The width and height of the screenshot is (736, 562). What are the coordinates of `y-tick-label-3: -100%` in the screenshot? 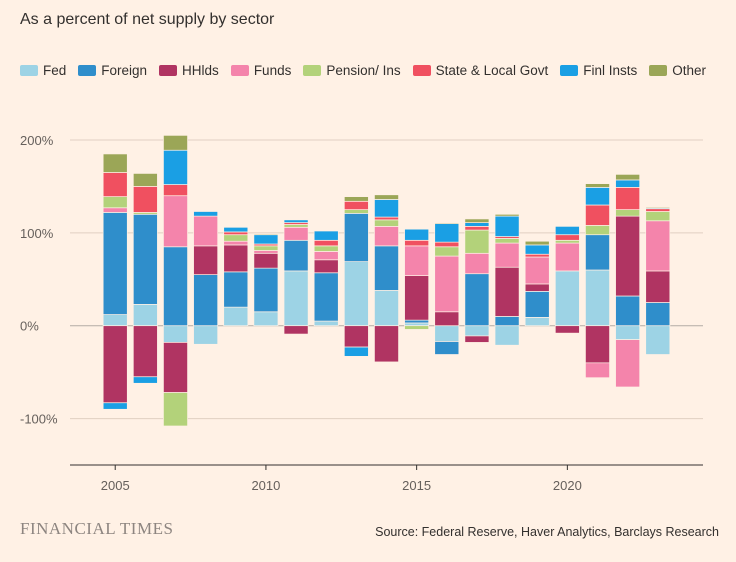 It's located at (39, 419).